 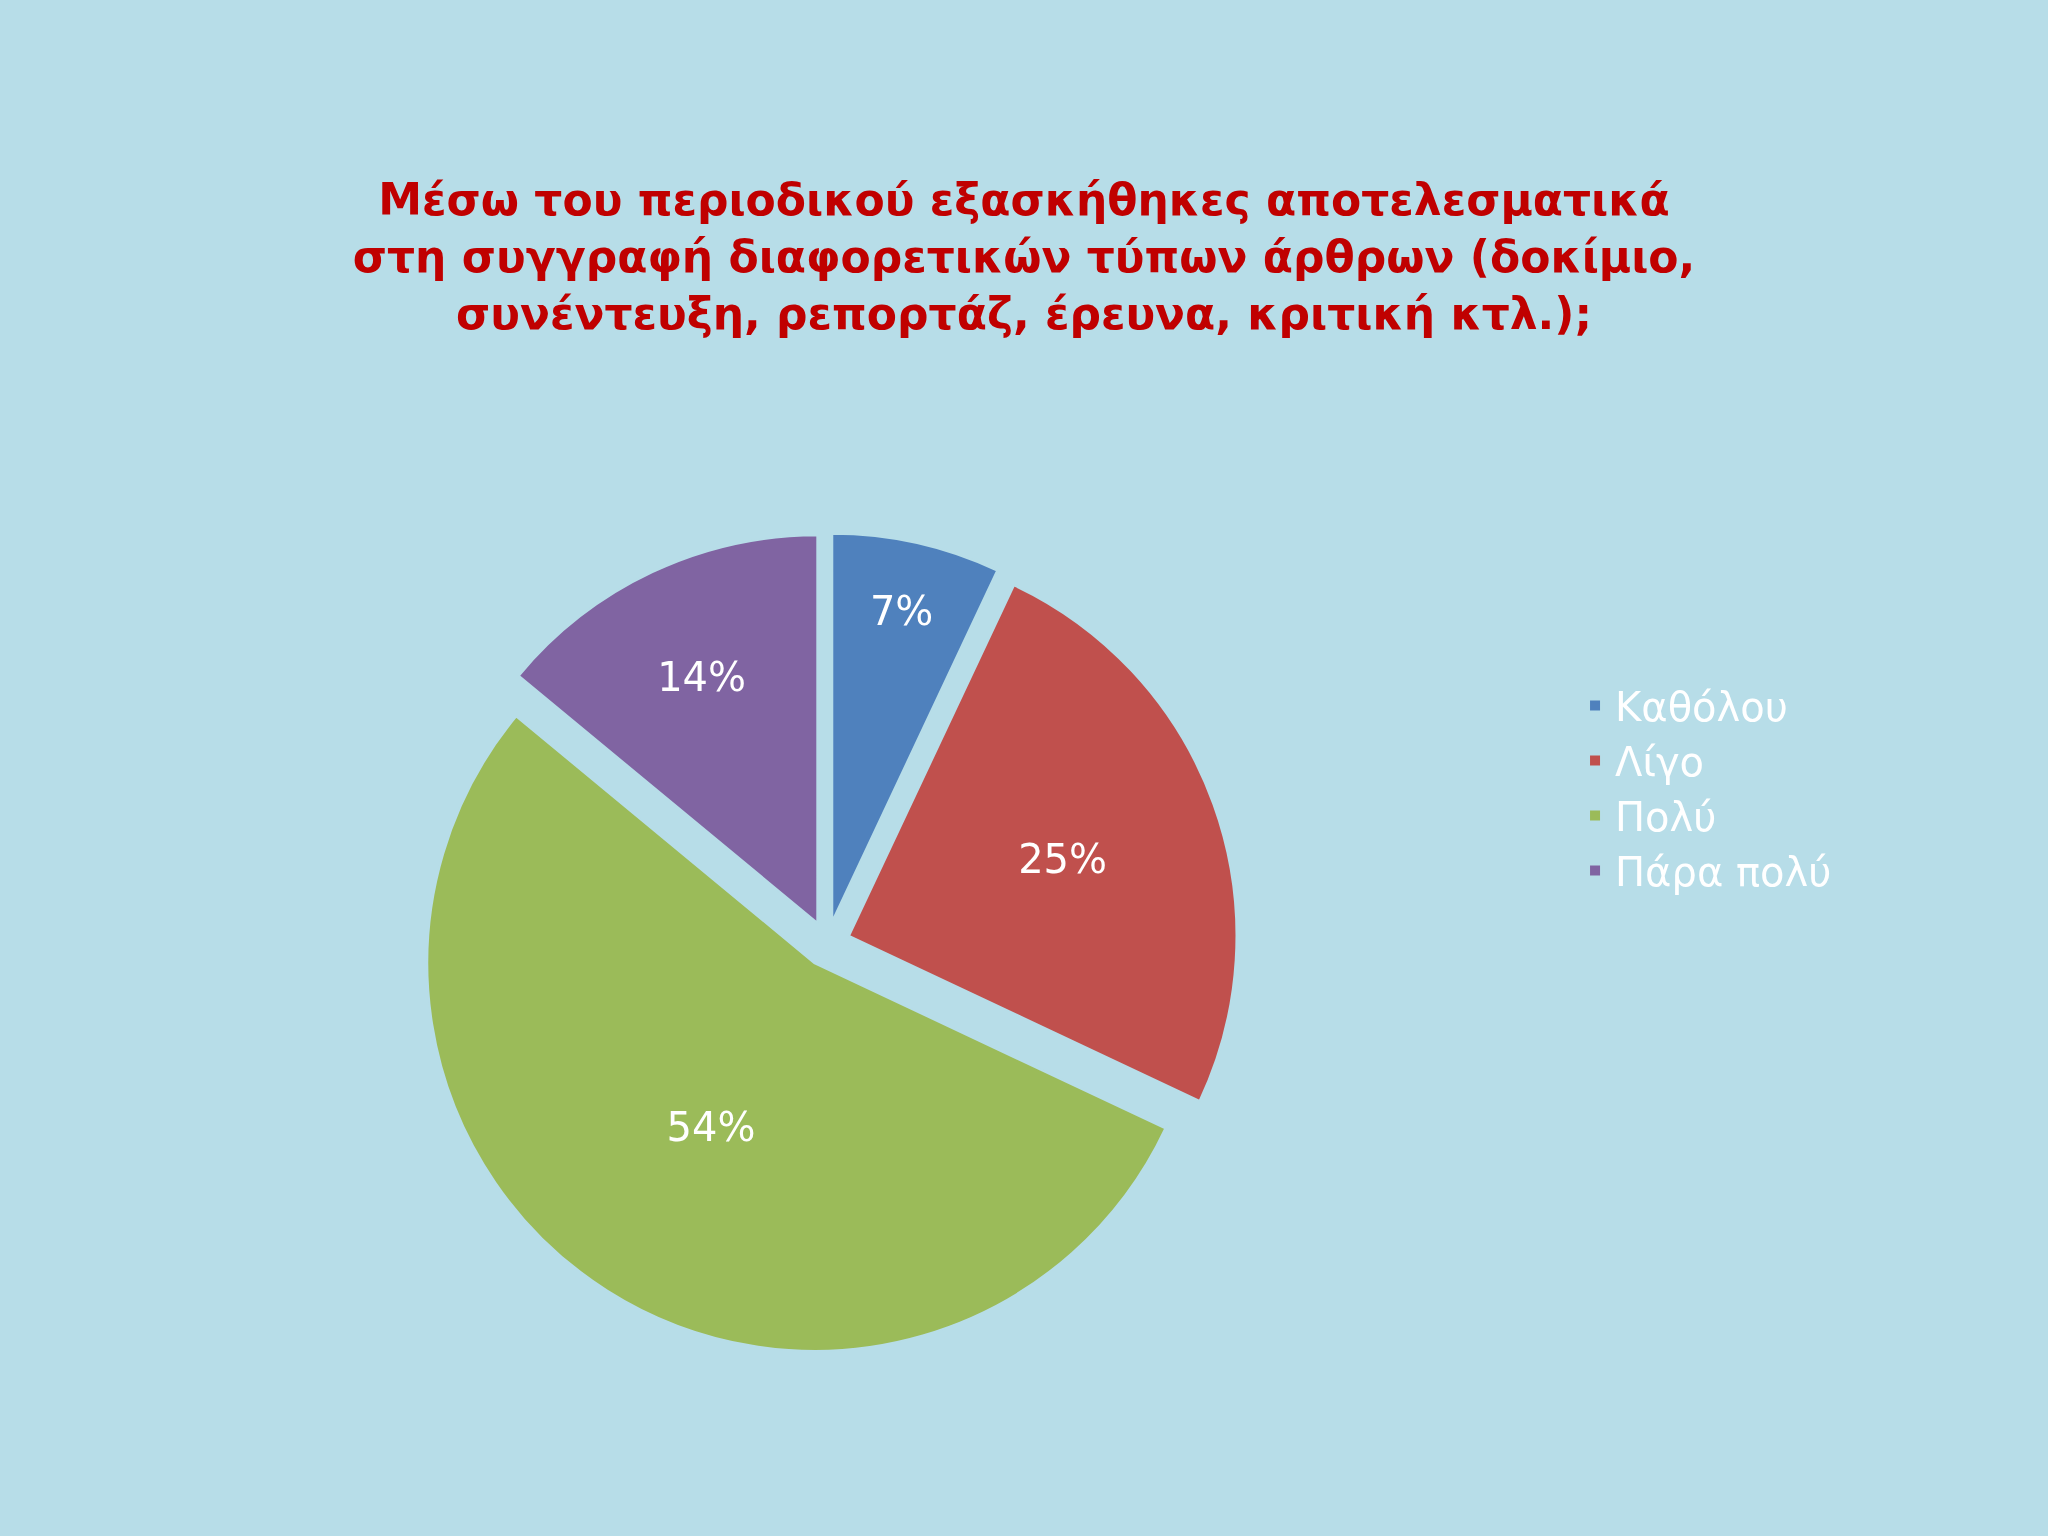 I want to click on data-label: 25%, so click(x=1063, y=859).